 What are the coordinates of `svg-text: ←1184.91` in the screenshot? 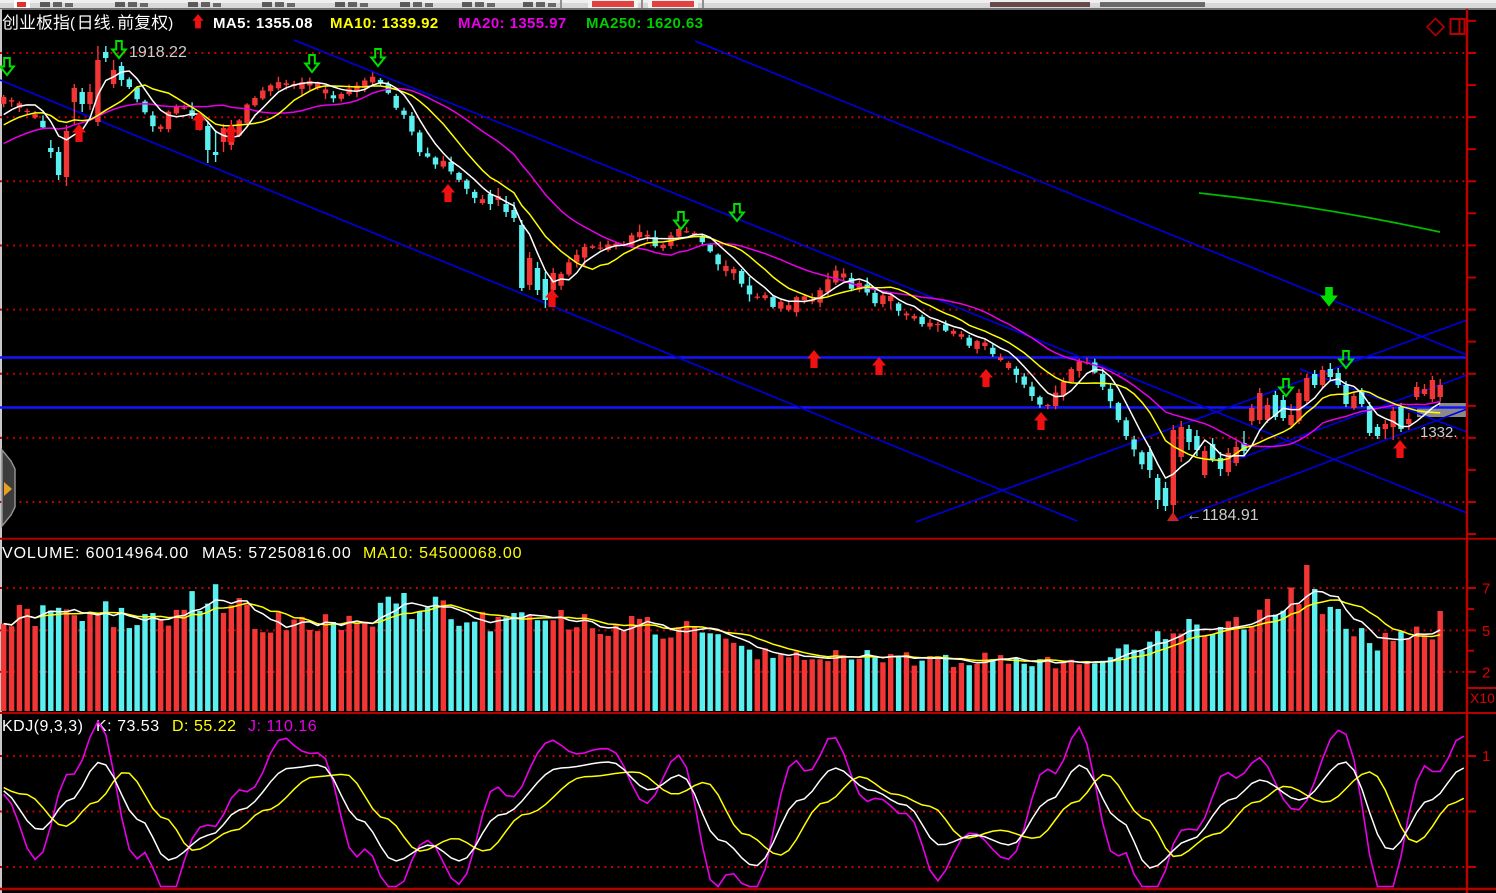 It's located at (1222, 515).